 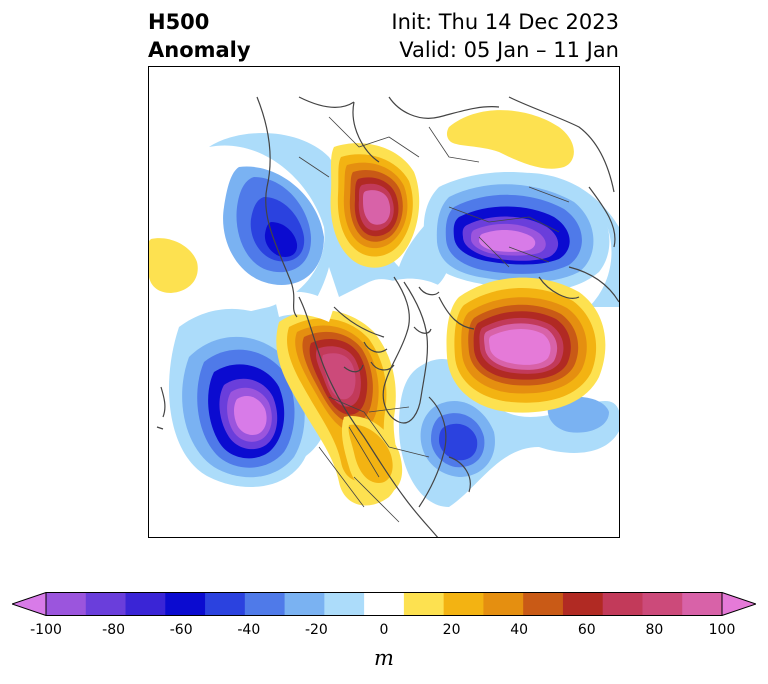 I want to click on title-line-2: Anomaly, so click(x=199, y=50).